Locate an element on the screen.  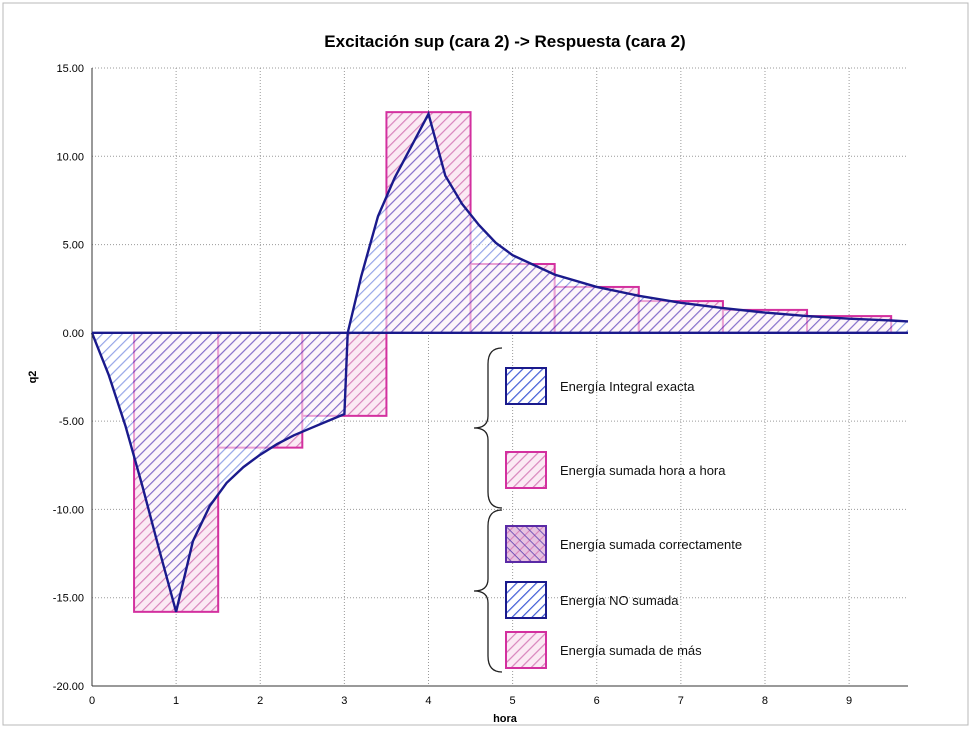
y-tick-label: 0.00 is located at coordinates (73, 334).